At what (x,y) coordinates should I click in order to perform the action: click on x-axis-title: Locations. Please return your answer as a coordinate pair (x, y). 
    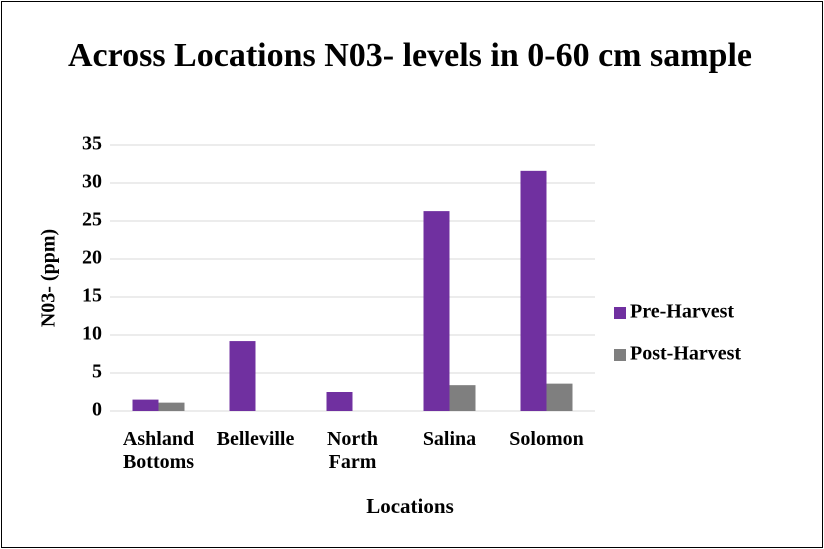
    Looking at the image, I should click on (410, 506).